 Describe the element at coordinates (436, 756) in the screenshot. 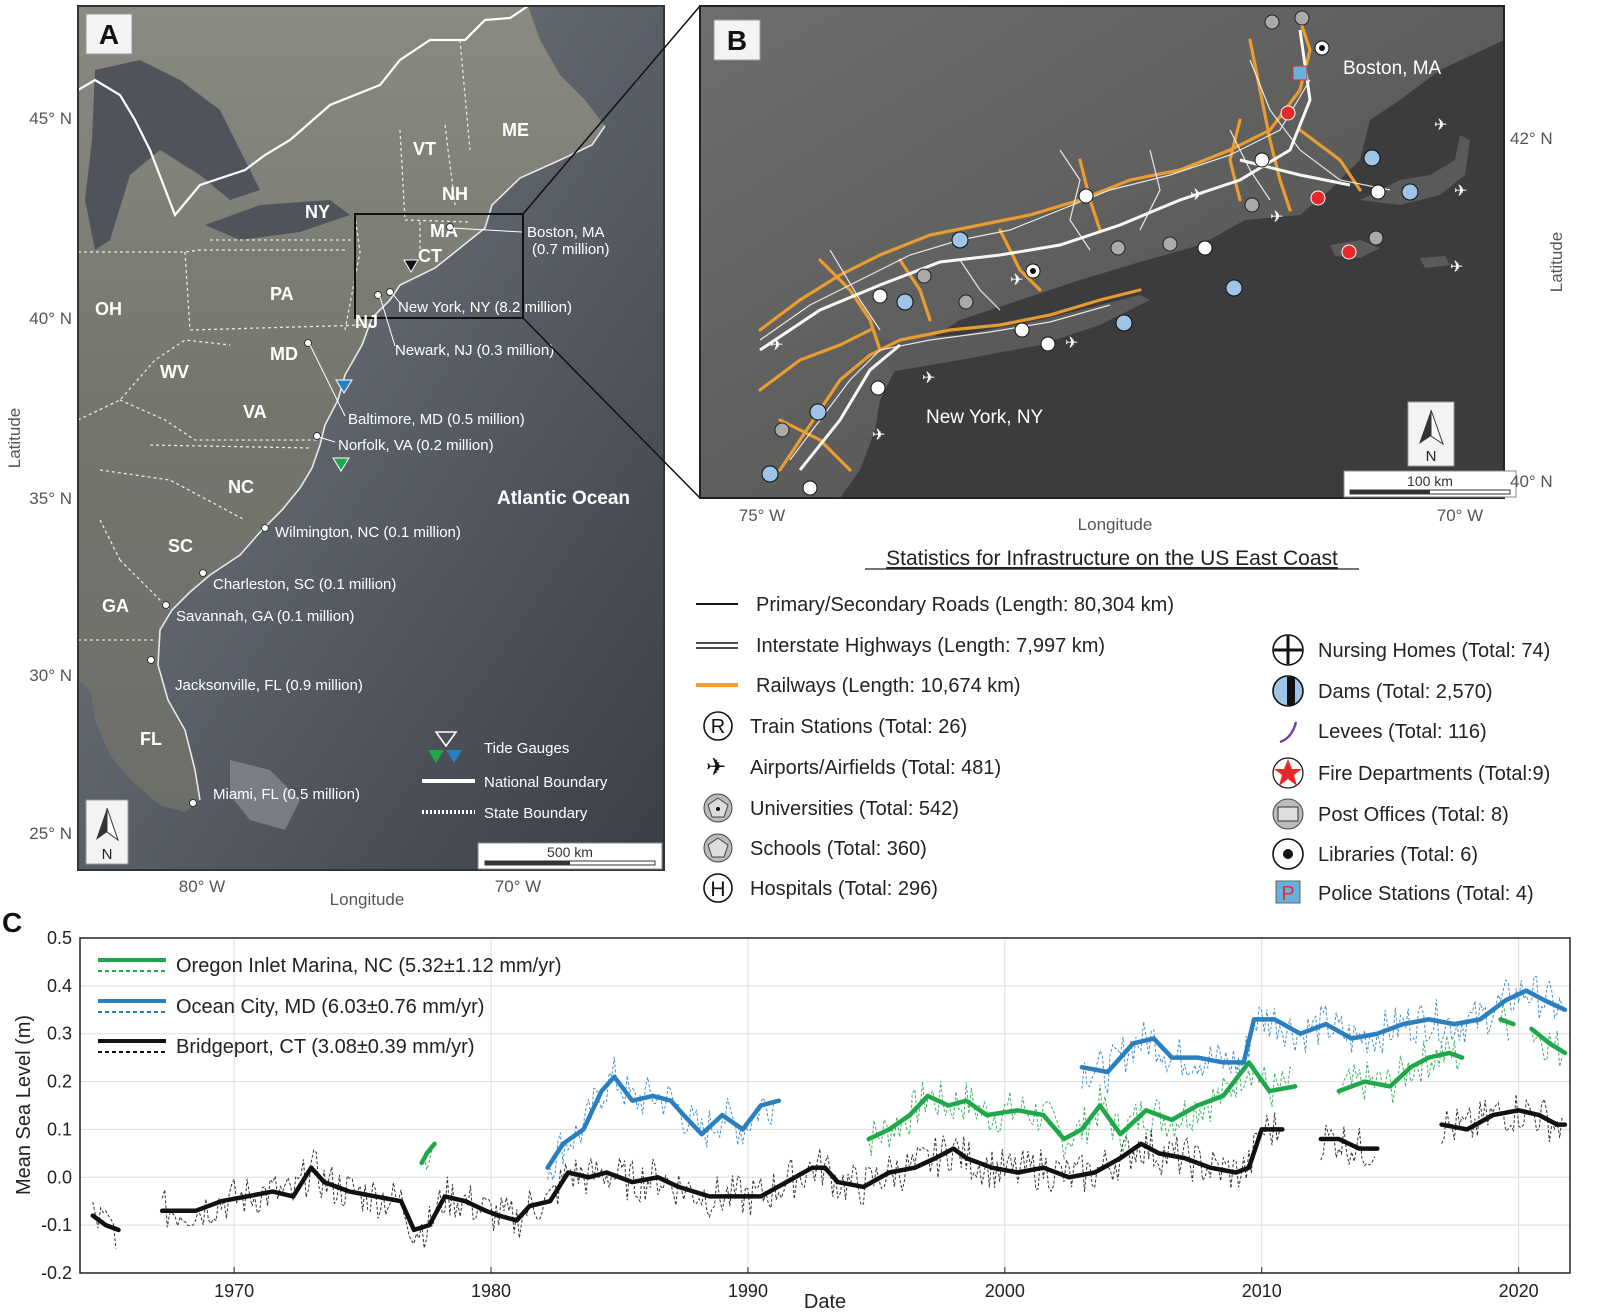

I see `tide-gauge-legend-green` at that location.